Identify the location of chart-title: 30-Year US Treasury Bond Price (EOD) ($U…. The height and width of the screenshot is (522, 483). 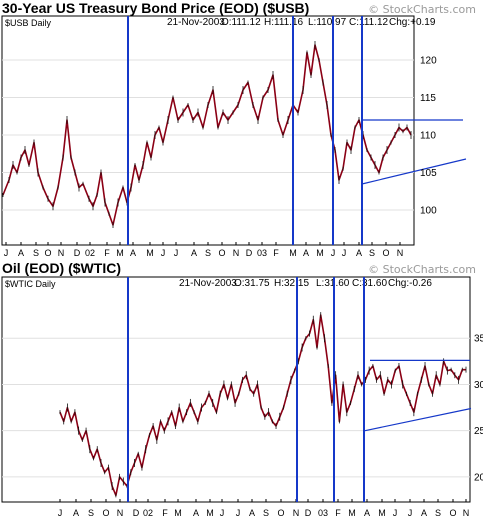
(155, 8).